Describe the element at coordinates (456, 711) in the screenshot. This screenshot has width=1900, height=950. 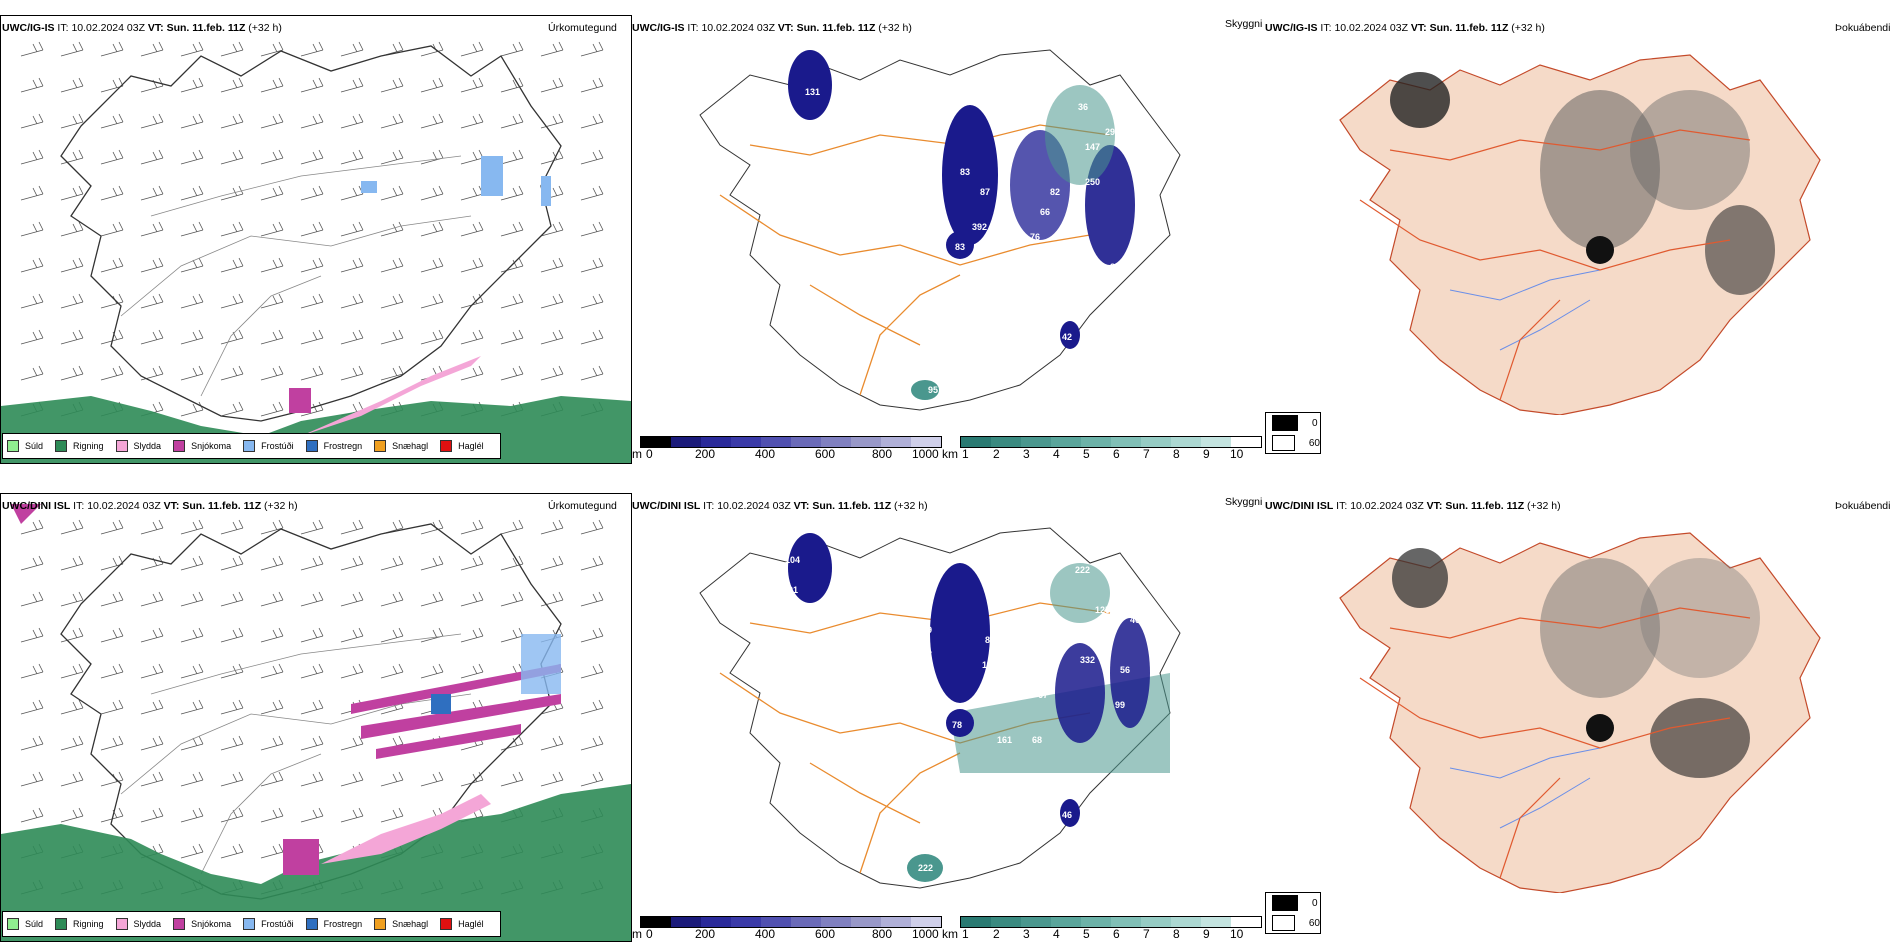
I see `snow-streaks` at that location.